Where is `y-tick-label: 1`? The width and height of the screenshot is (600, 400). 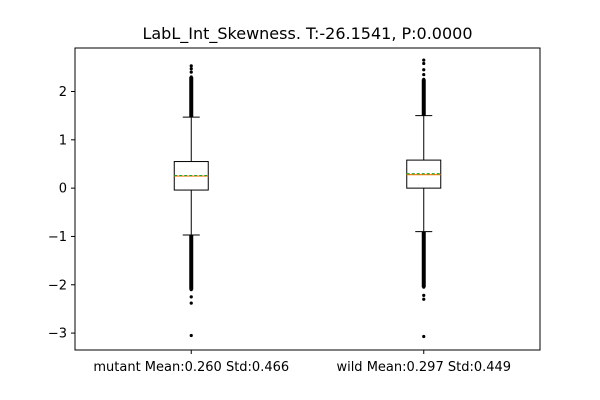
y-tick-label: 1 is located at coordinates (63, 140).